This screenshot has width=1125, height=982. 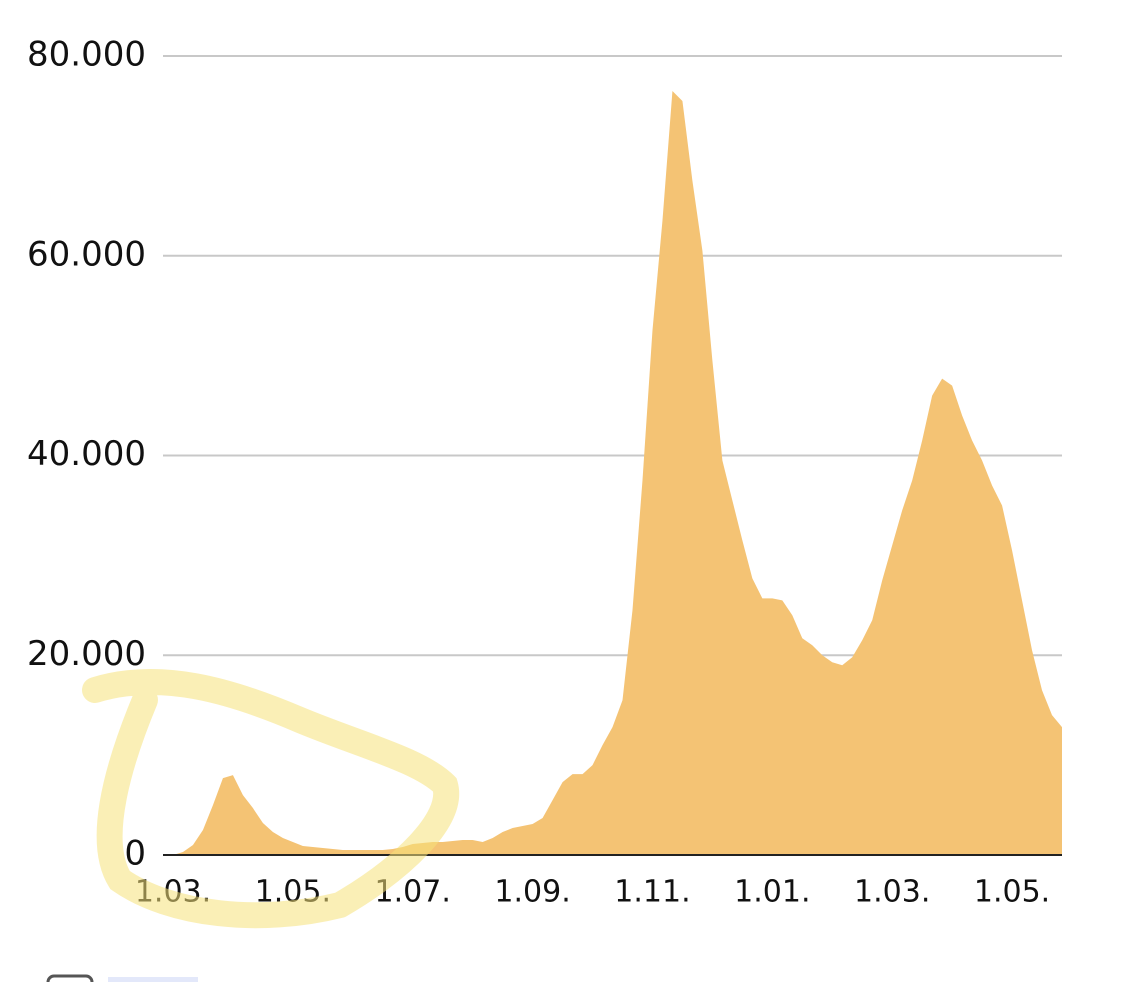 I want to click on x-tick-label: 1.03., so click(x=892, y=892).